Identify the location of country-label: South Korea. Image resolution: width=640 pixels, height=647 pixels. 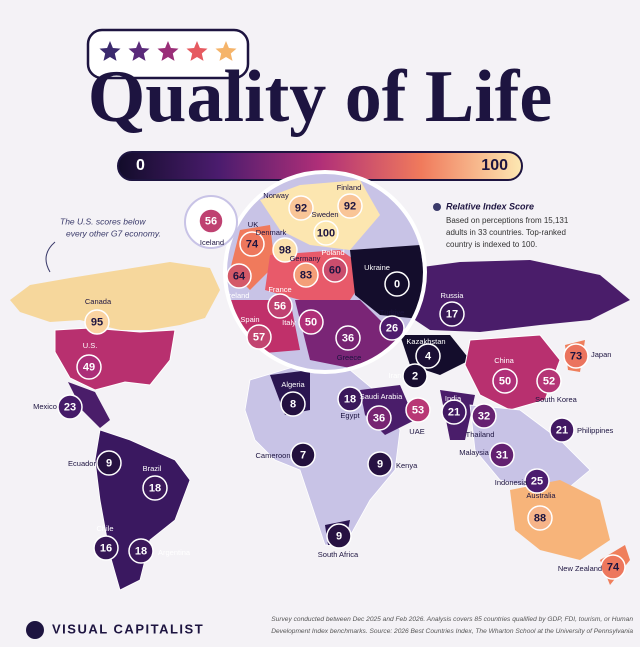
(556, 399).